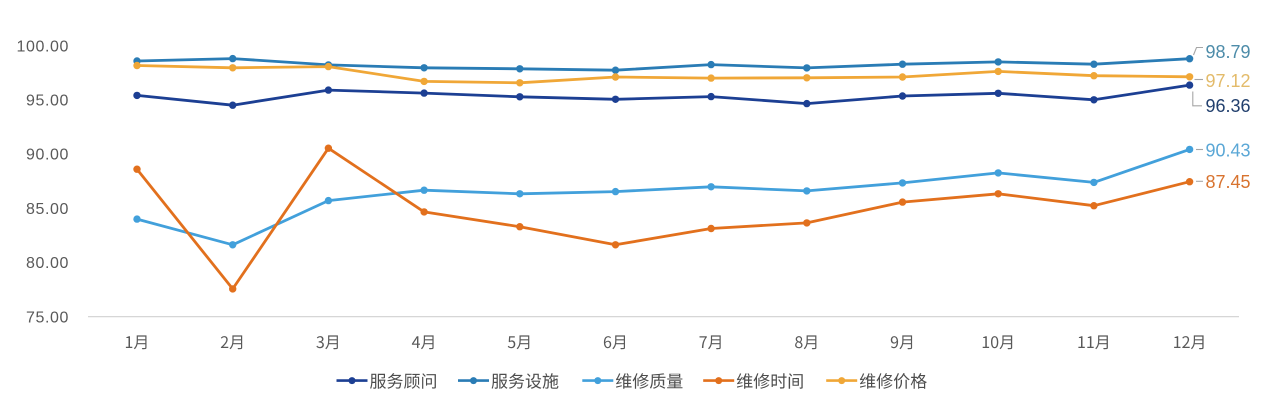  Describe the element at coordinates (1228, 106) in the screenshot. I see `svg-text: 96.36` at that location.